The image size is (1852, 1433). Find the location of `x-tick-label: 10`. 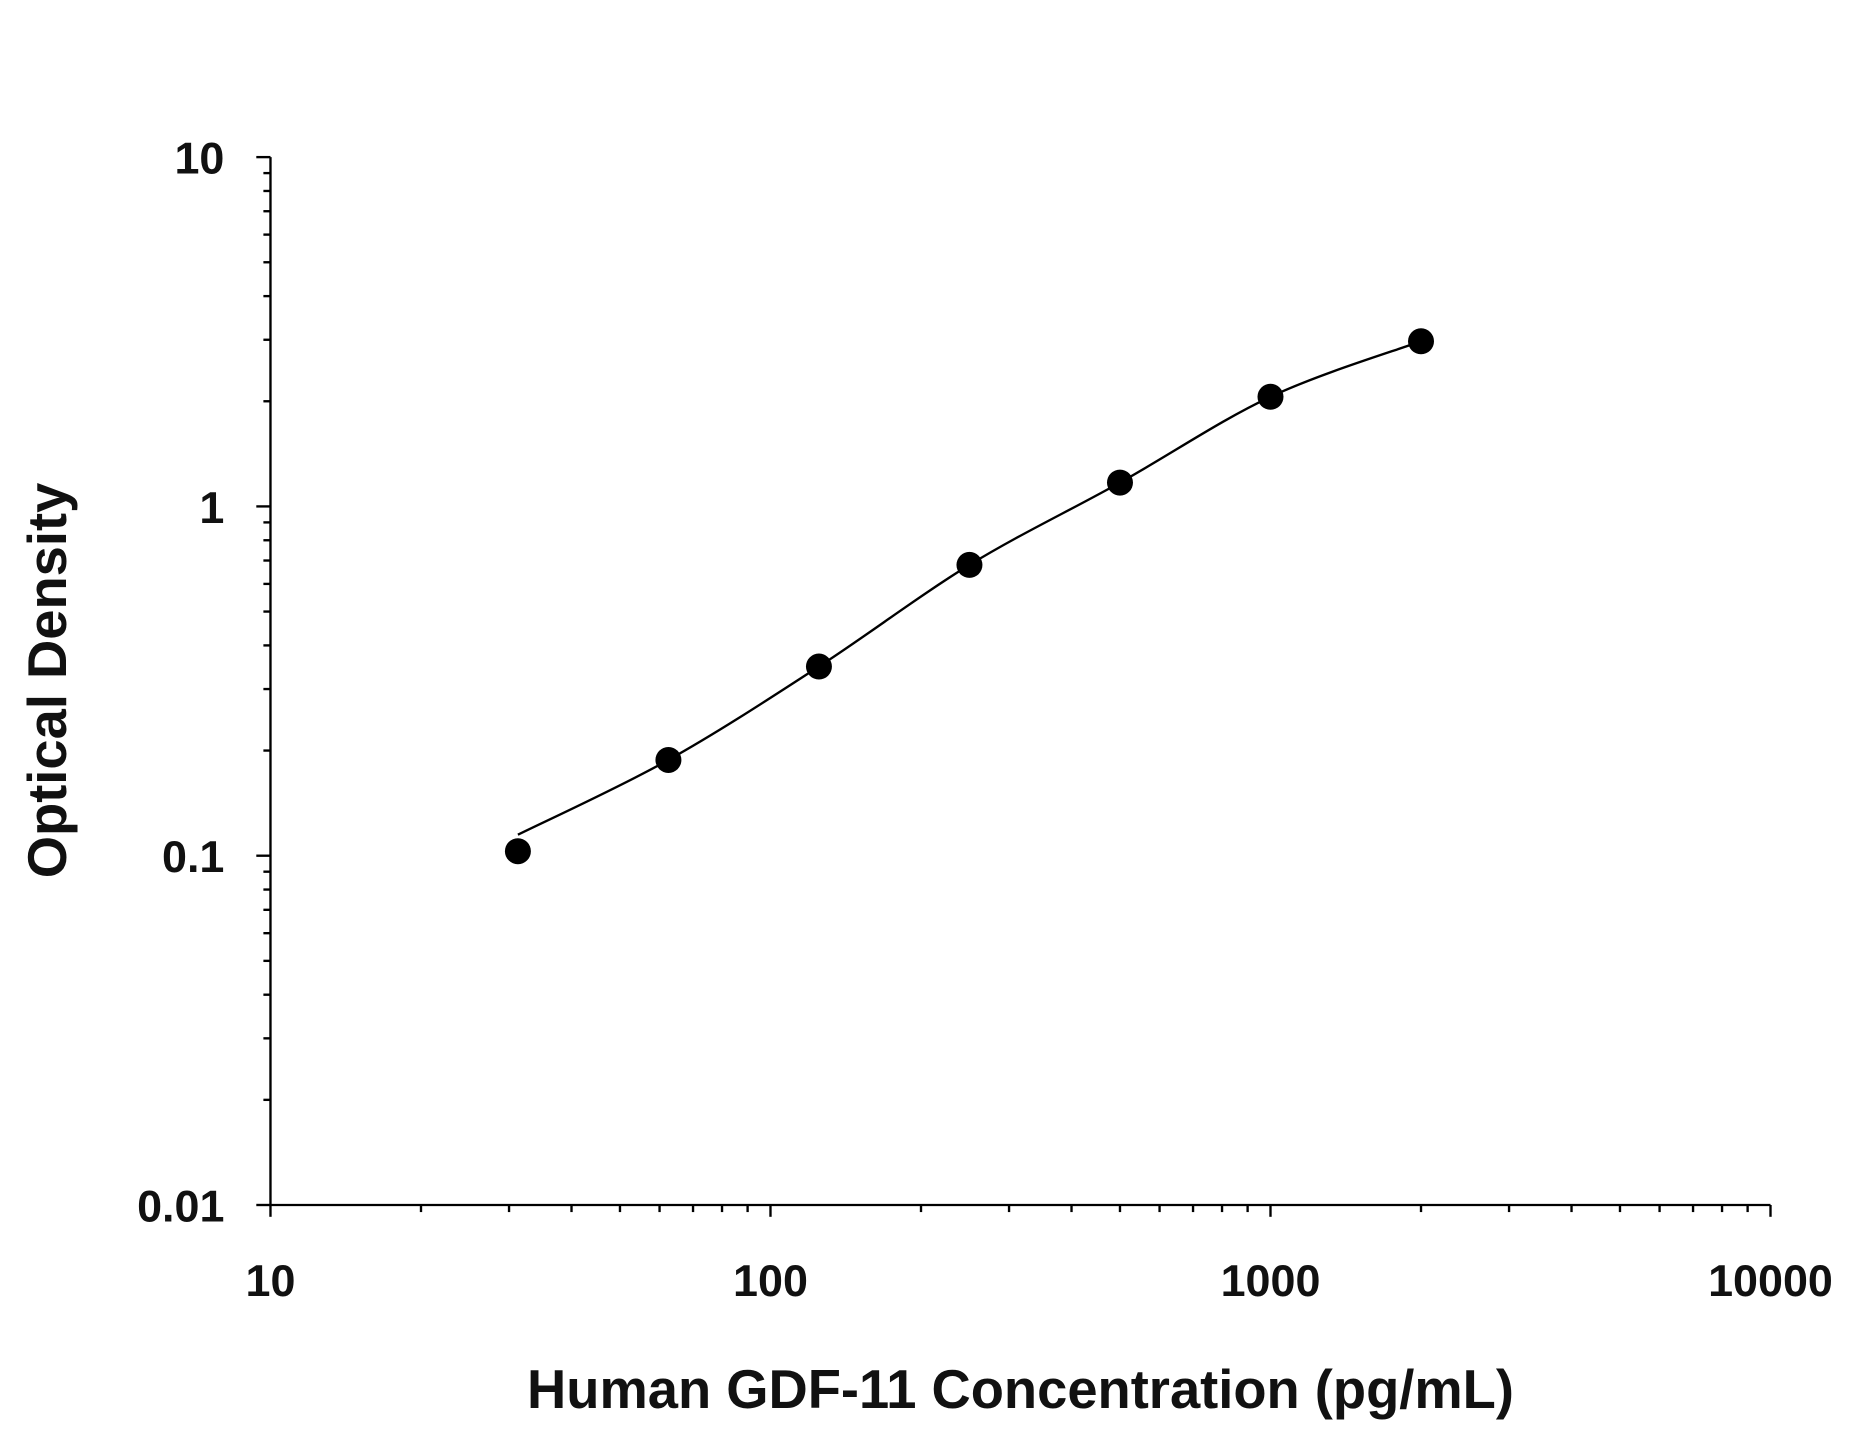

x-tick-label: 10 is located at coordinates (271, 1280).